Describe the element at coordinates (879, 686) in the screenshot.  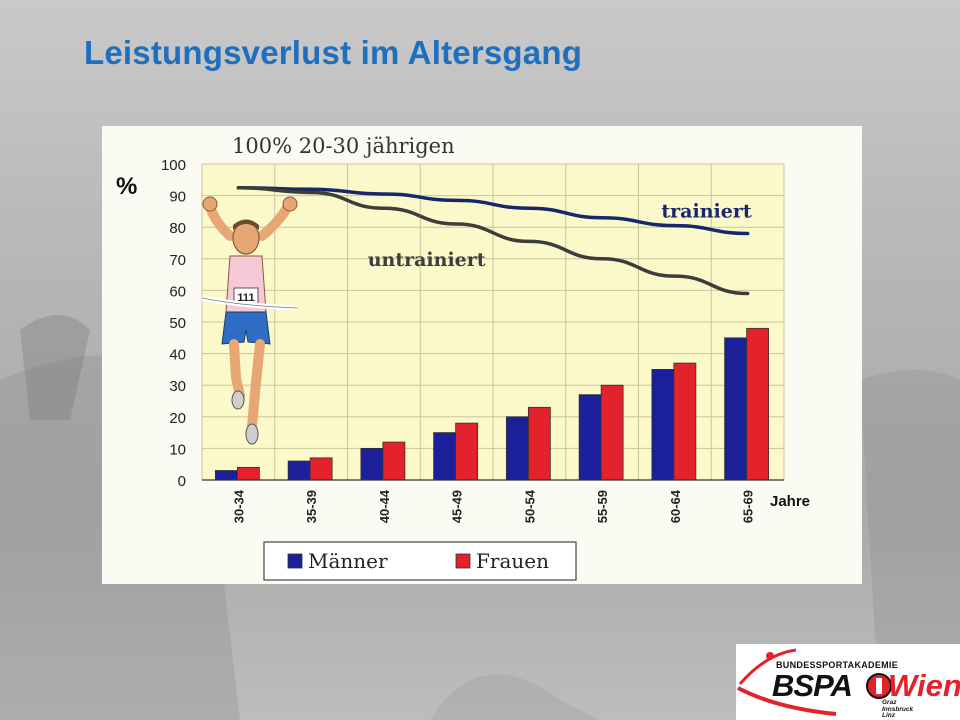
I see `crest-icon` at that location.